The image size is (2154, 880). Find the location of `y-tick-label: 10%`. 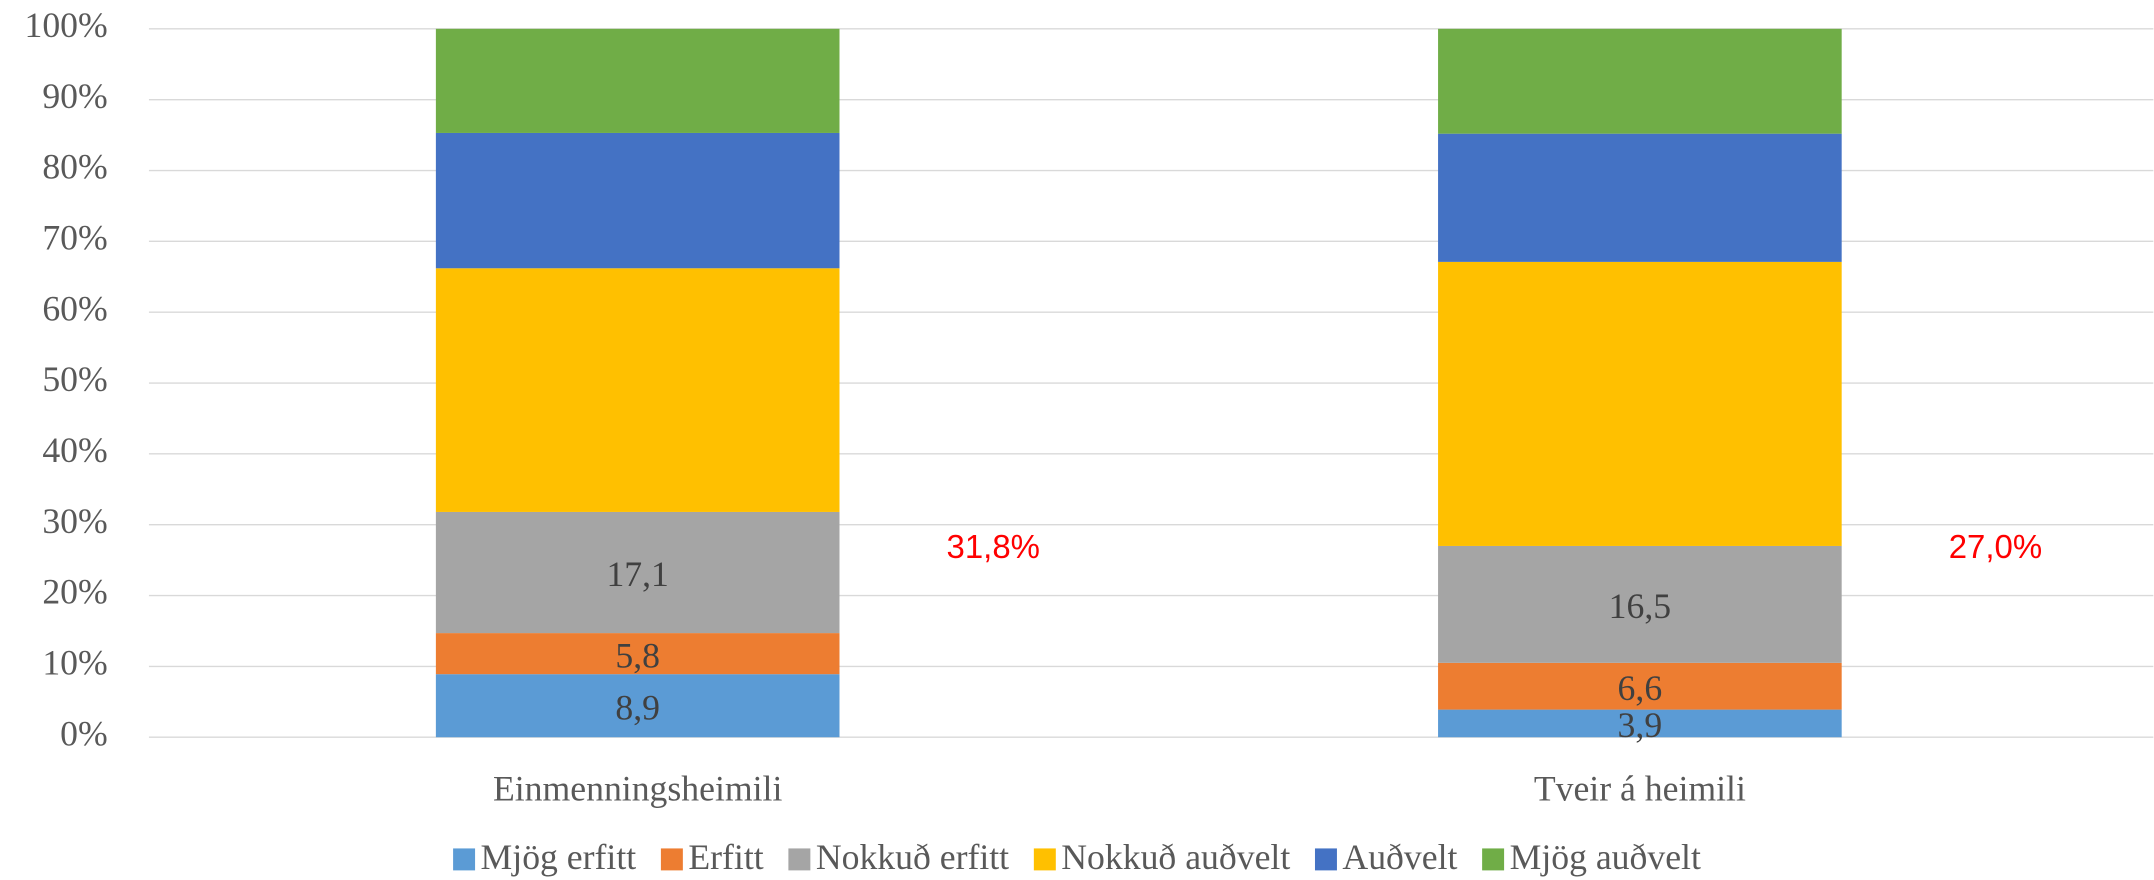

y-tick-label: 10% is located at coordinates (74, 663).